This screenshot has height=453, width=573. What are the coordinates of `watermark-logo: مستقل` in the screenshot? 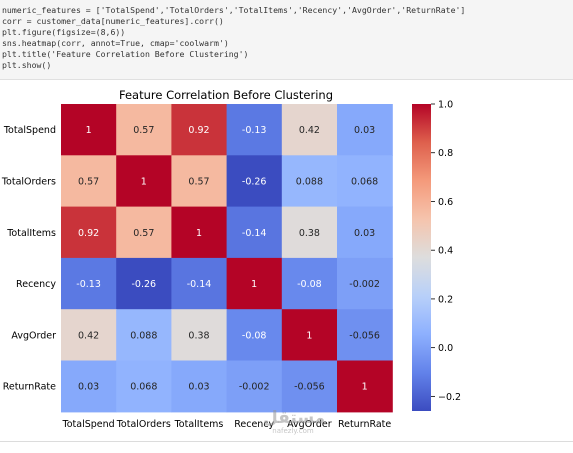 It's located at (294, 418).